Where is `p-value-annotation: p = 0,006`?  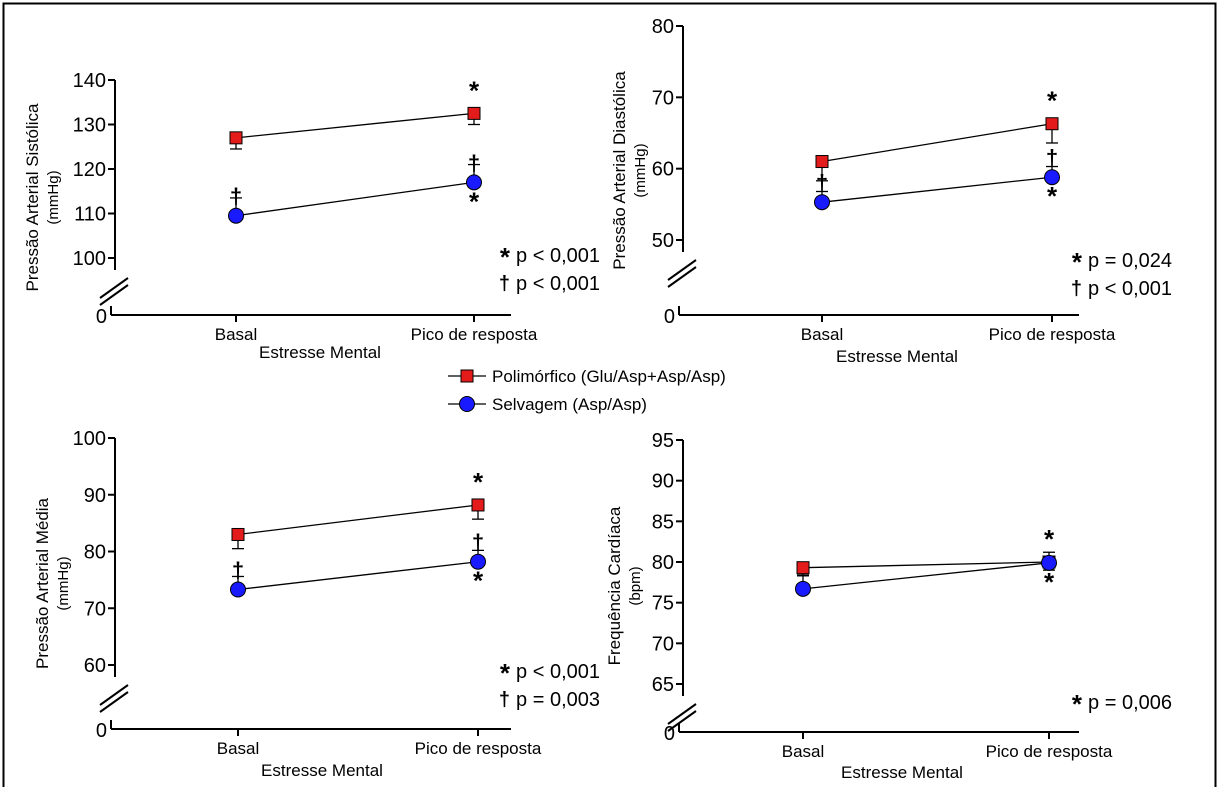 p-value-annotation: p = 0,006 is located at coordinates (1130, 703).